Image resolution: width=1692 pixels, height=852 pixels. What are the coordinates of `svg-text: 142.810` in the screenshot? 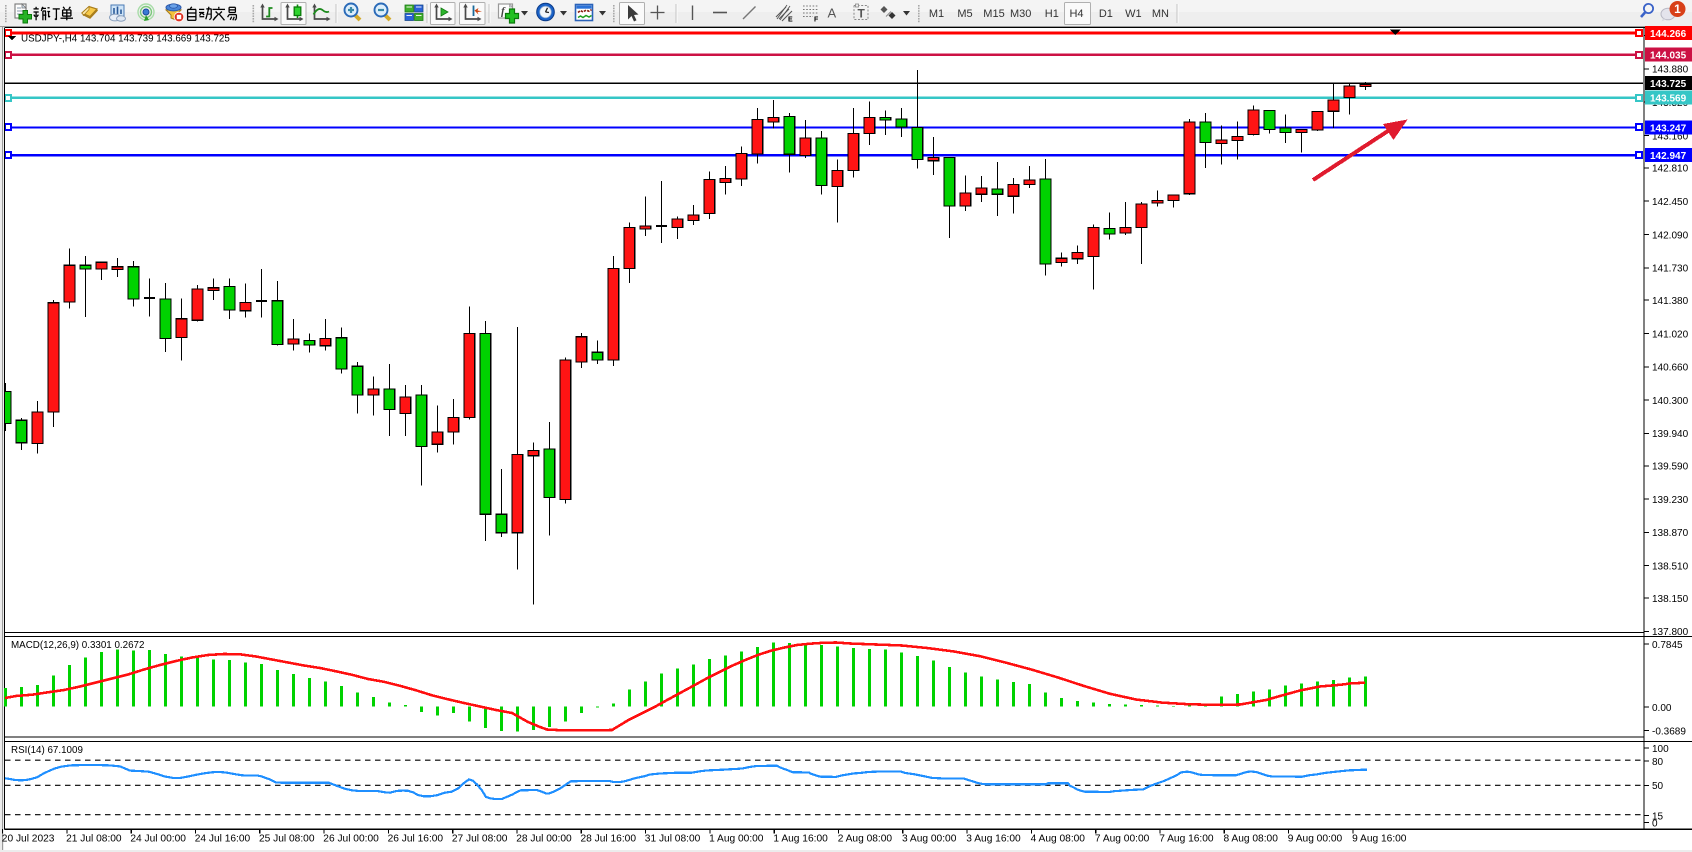 It's located at (1670, 169).